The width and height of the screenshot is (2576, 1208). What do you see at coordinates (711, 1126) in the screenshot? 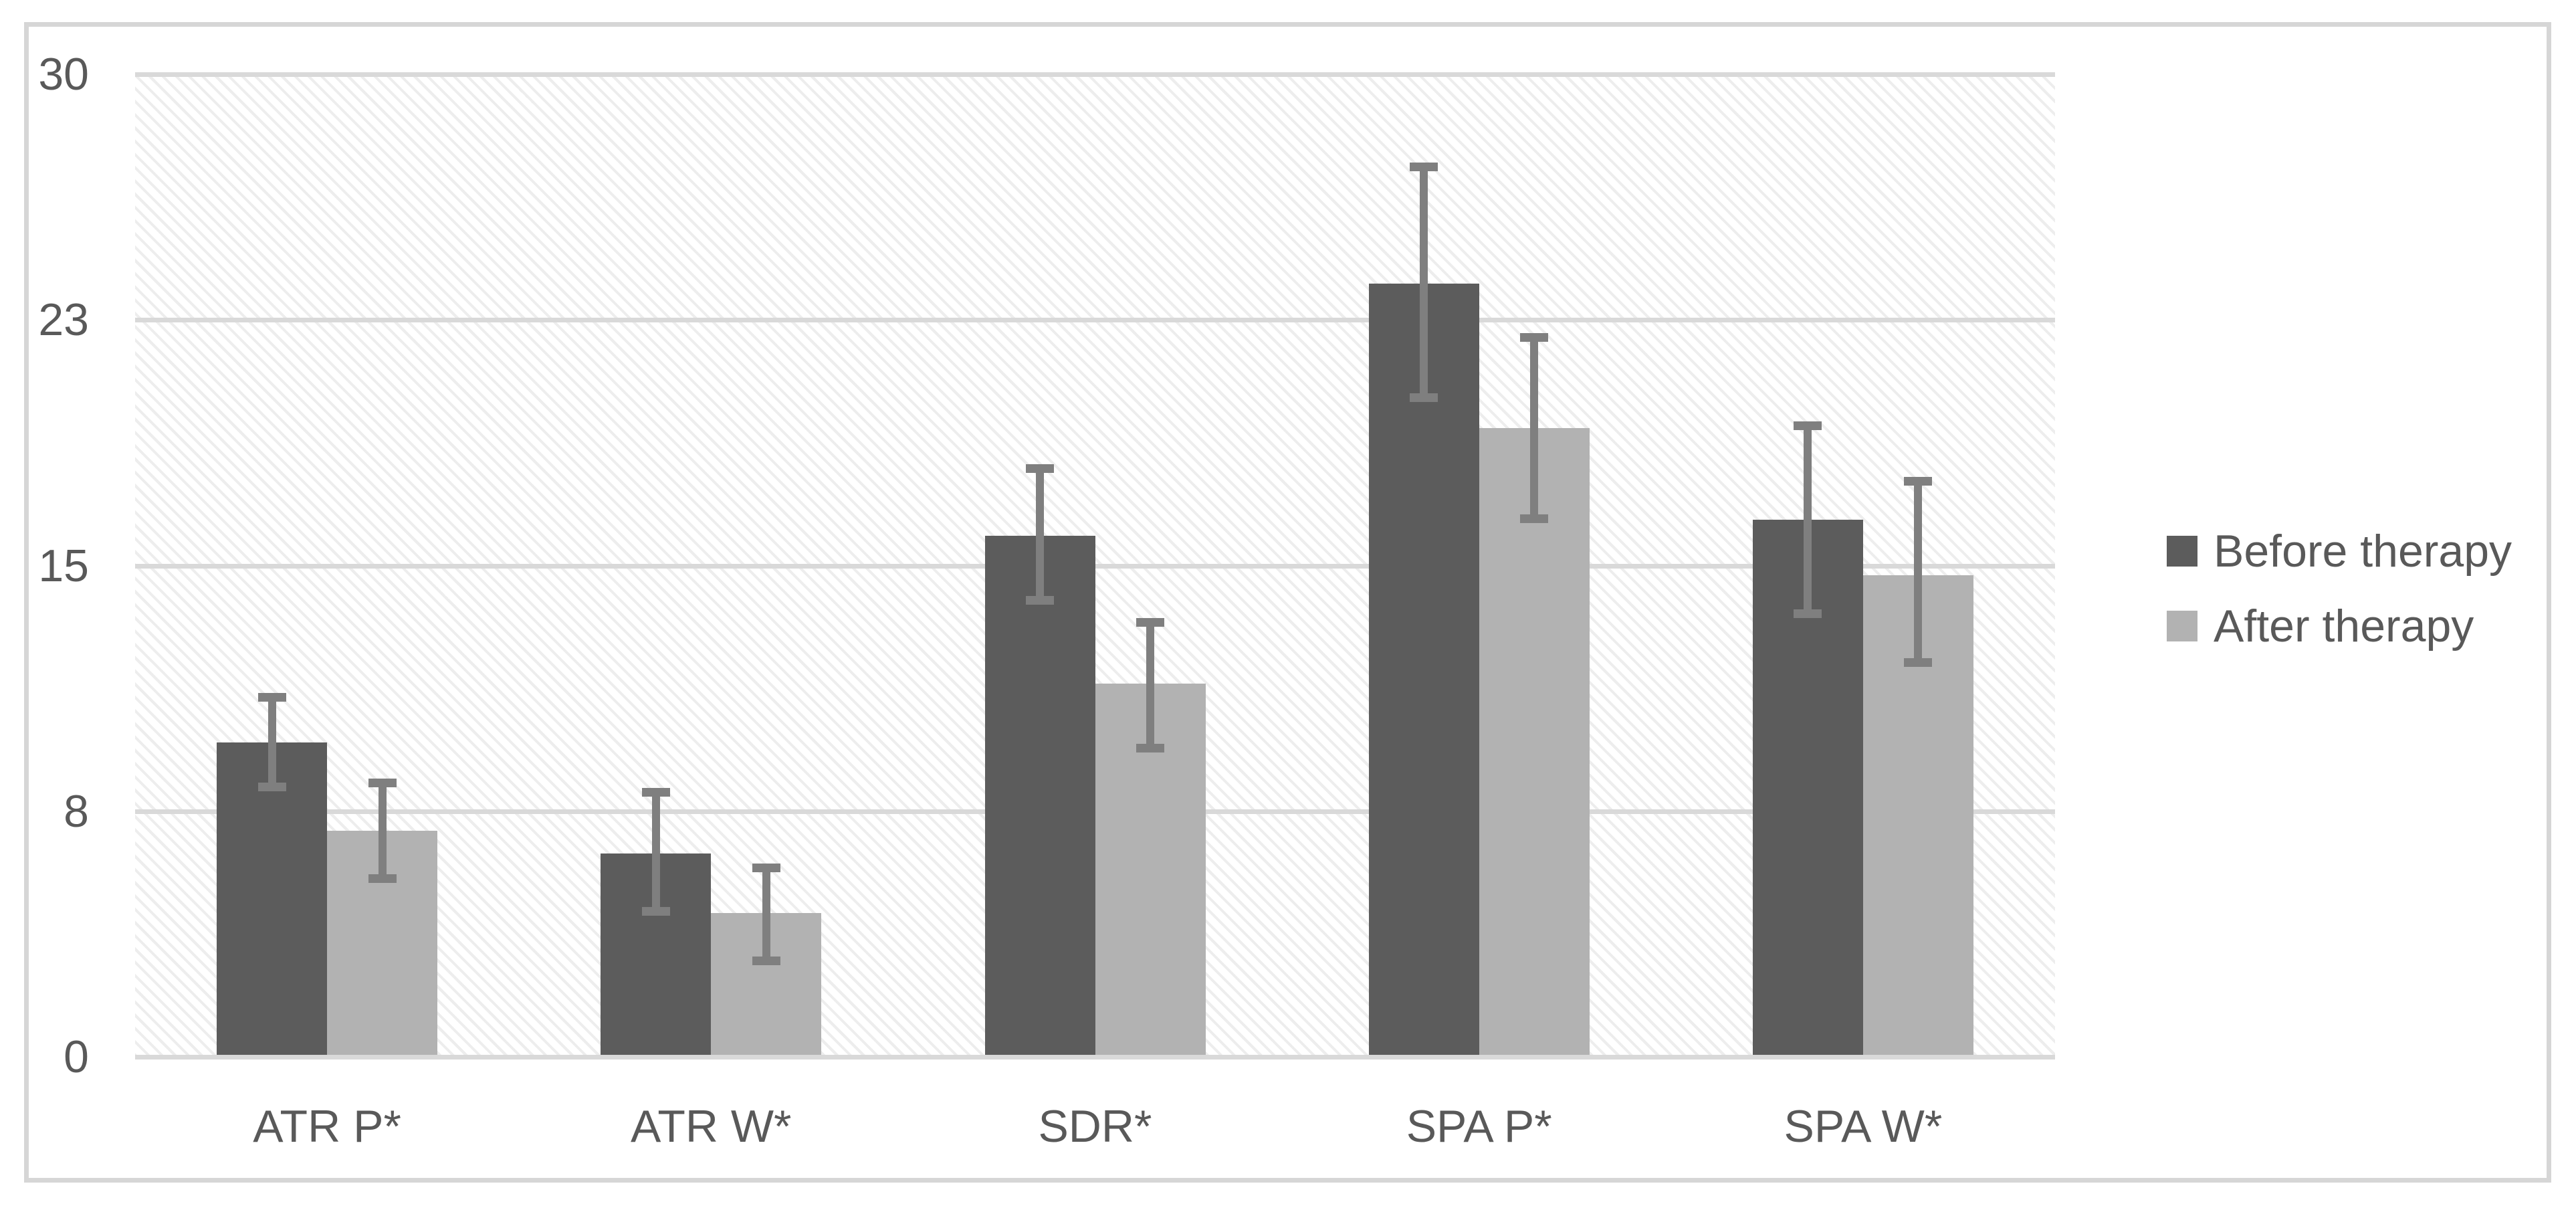
I see `x-category-label-2: ATR W*` at bounding box center [711, 1126].